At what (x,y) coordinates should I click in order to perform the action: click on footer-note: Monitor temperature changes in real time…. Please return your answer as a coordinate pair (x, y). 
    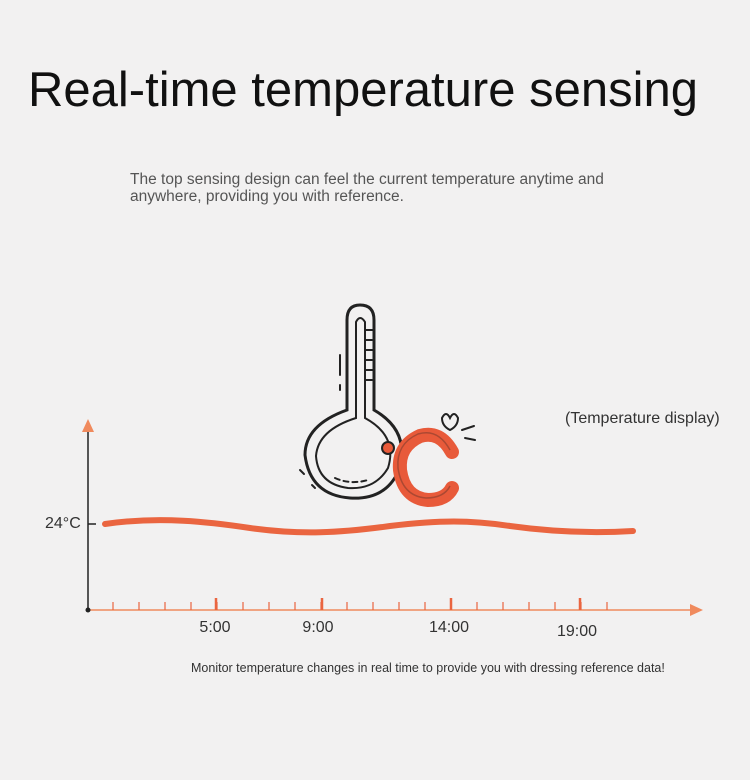
    Looking at the image, I should click on (428, 668).